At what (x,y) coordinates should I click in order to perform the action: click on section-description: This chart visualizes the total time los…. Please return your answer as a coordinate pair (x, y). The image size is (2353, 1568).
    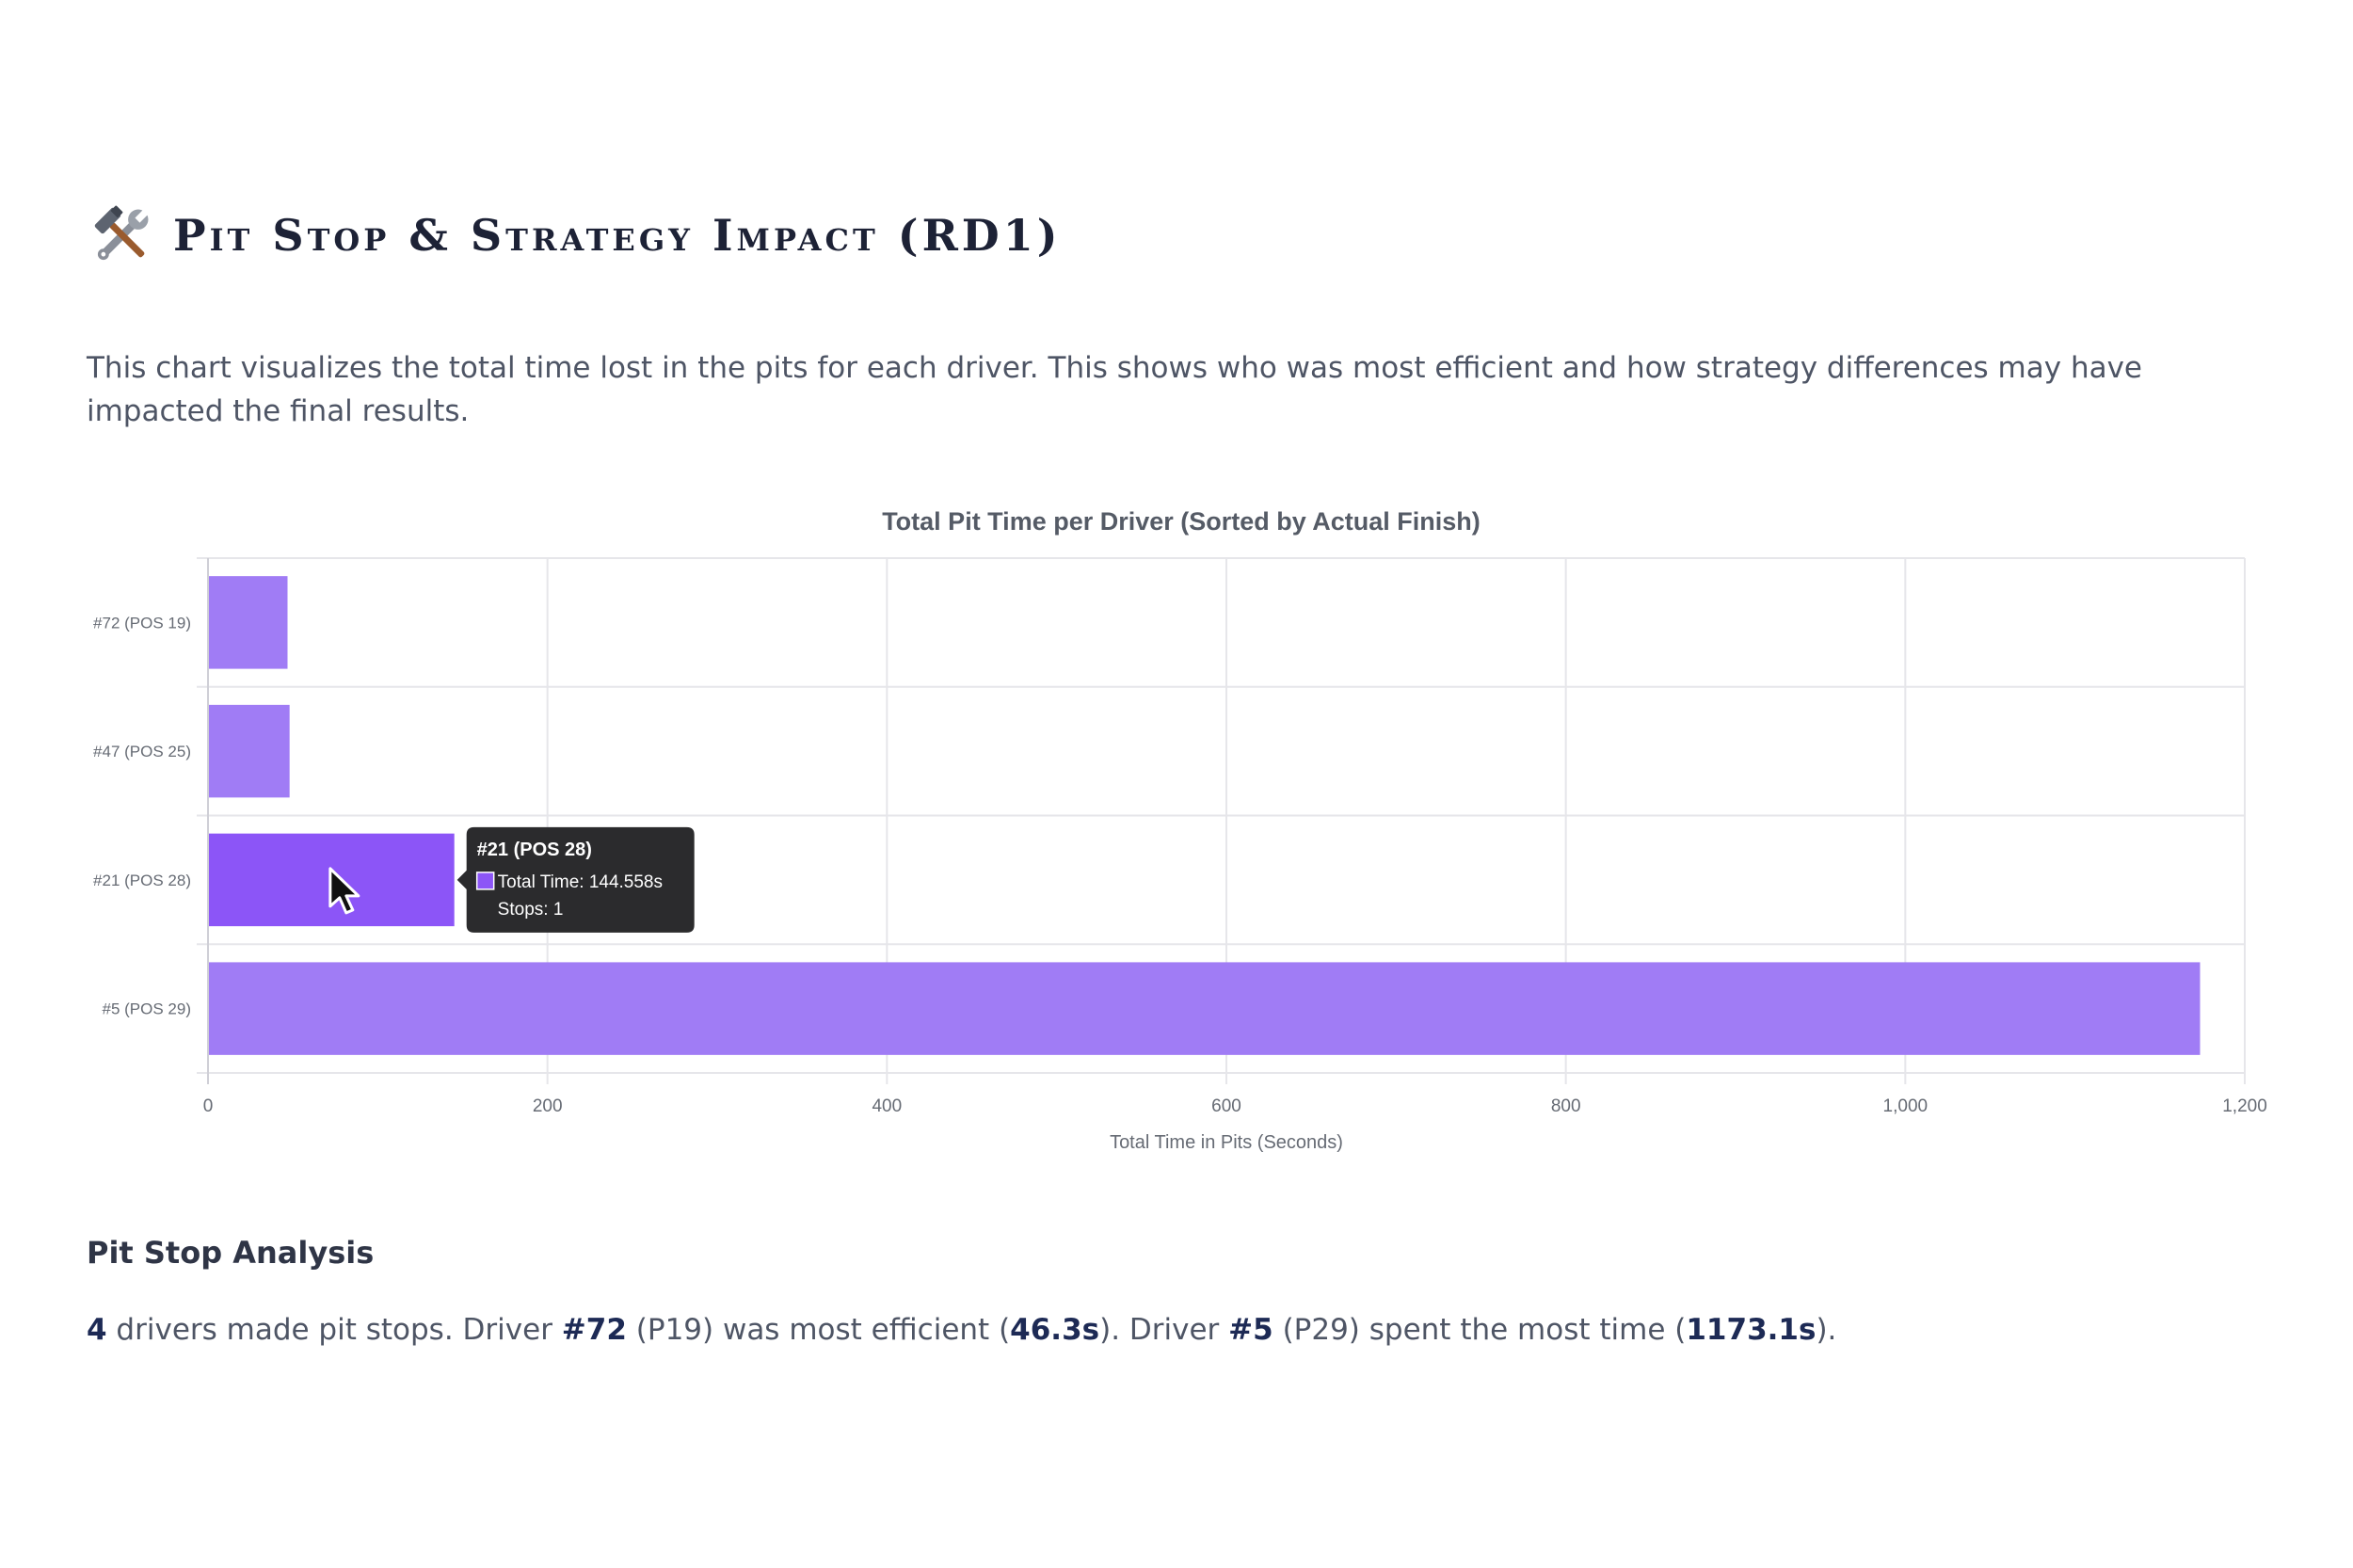
    Looking at the image, I should click on (1115, 389).